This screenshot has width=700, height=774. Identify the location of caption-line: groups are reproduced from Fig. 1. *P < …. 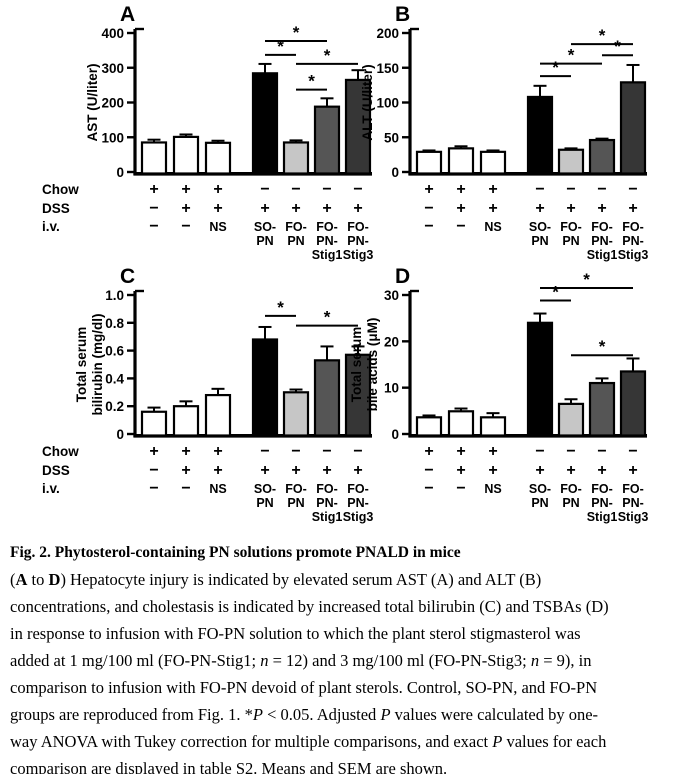
(304, 714).